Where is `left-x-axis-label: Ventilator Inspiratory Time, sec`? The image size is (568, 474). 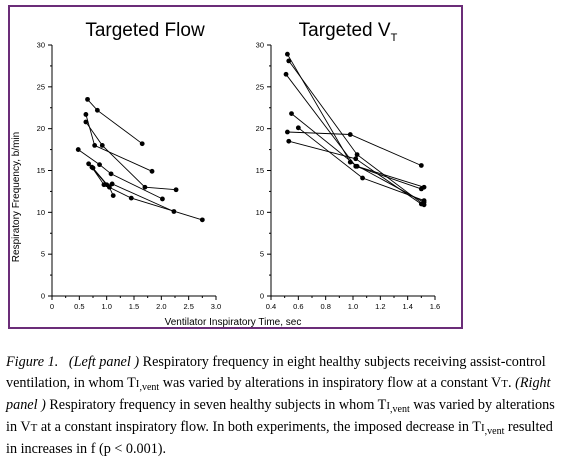
left-x-axis-label: Ventilator Inspiratory Time, sec is located at coordinates (233, 322).